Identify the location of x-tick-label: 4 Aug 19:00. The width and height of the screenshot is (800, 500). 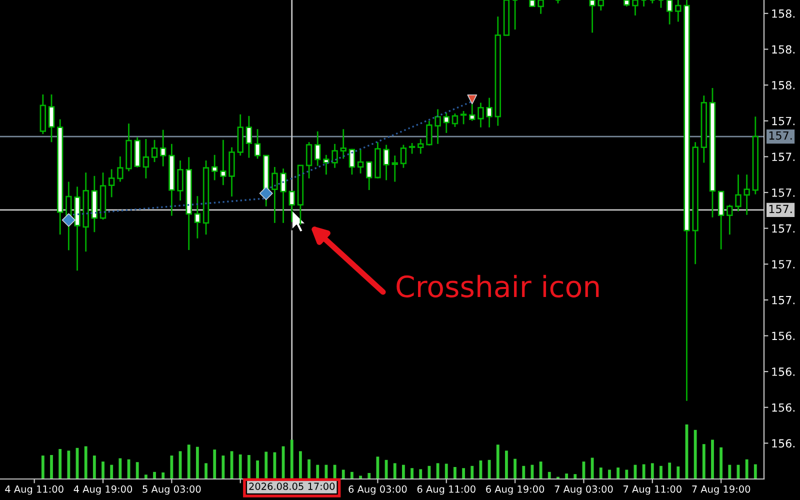
(103, 490).